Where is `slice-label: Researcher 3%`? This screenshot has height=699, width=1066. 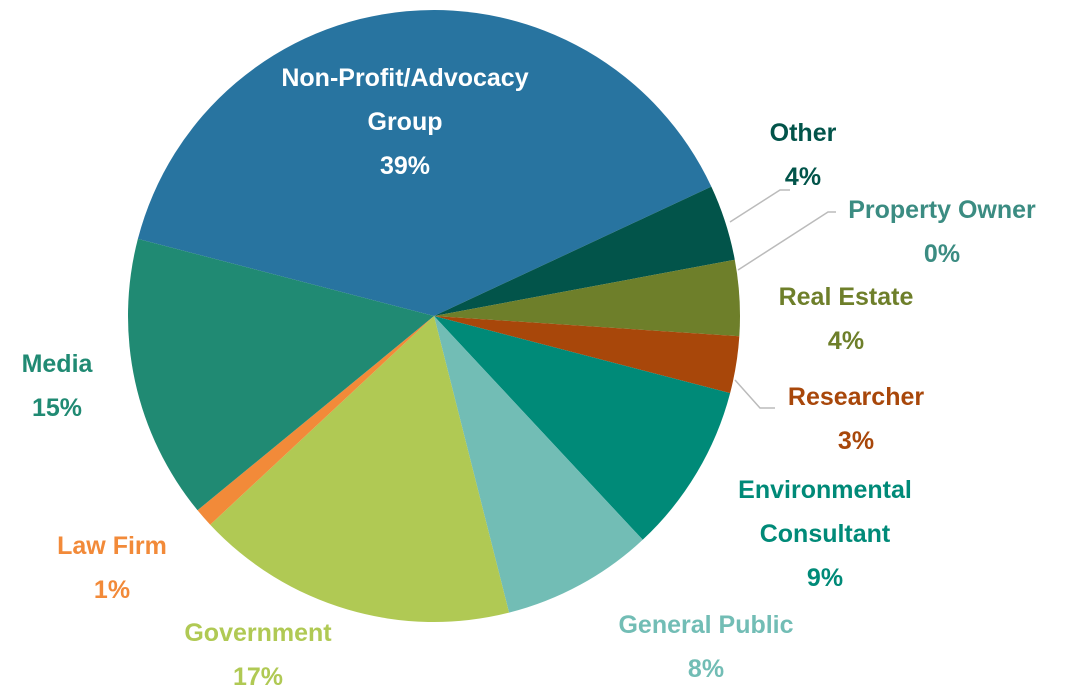 slice-label: Researcher 3% is located at coordinates (856, 419).